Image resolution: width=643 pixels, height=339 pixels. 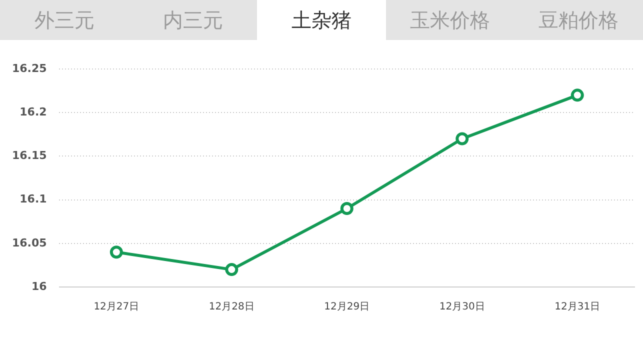 I want to click on y-tick-label: 16.25, so click(x=29, y=68).